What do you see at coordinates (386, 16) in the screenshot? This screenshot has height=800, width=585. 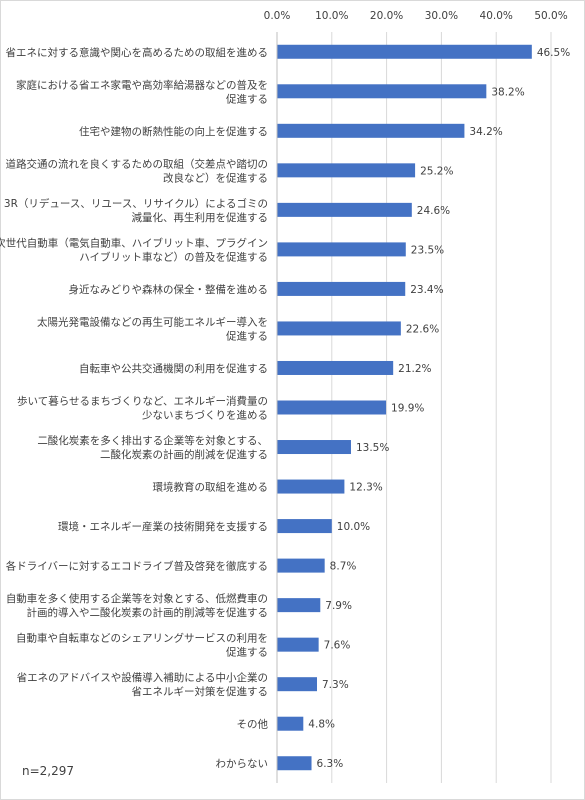 I see `x-tick-label: 20.0%` at bounding box center [386, 16].